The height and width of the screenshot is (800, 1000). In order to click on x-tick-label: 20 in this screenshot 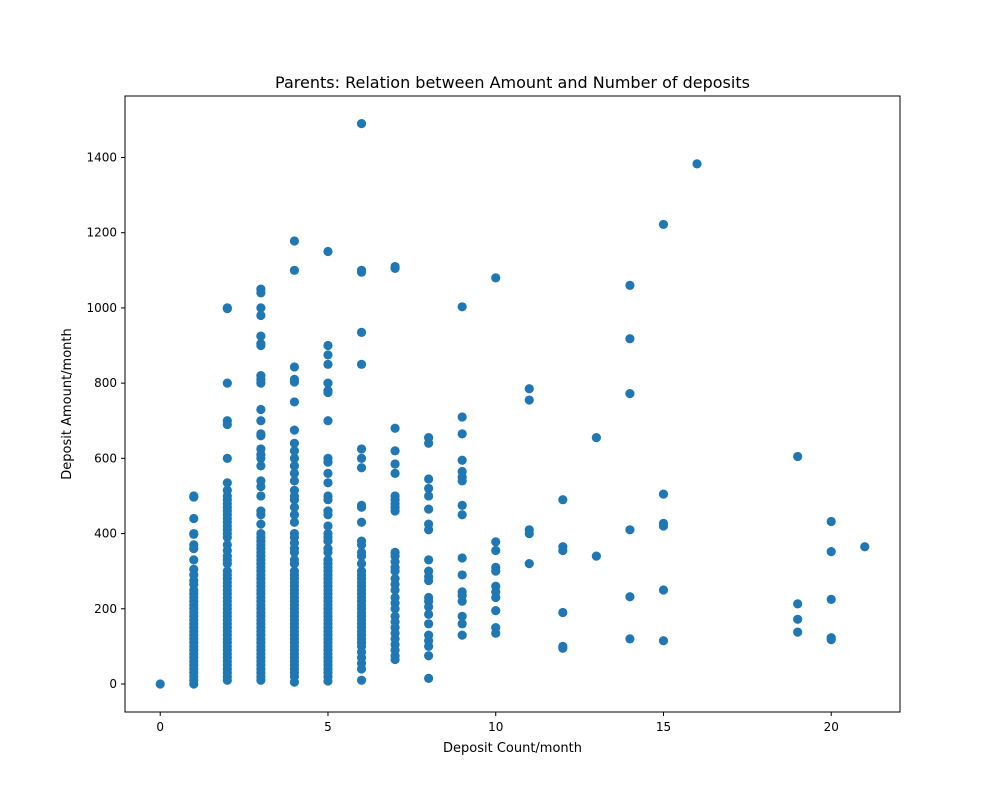, I will do `click(831, 727)`.